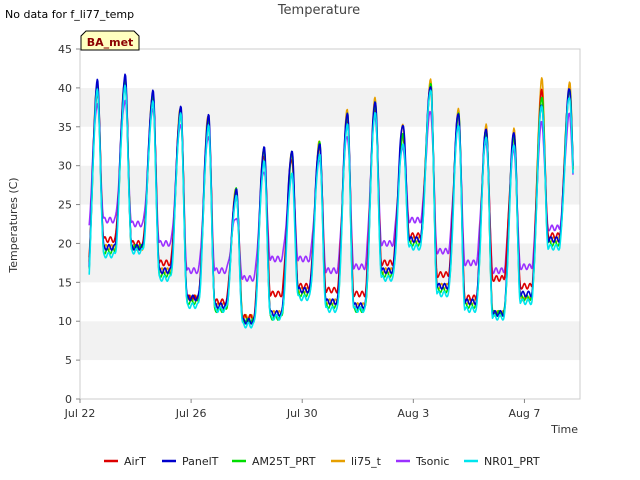  Describe the element at coordinates (65, 88) in the screenshot. I see `y-tick-label: 40` at that location.